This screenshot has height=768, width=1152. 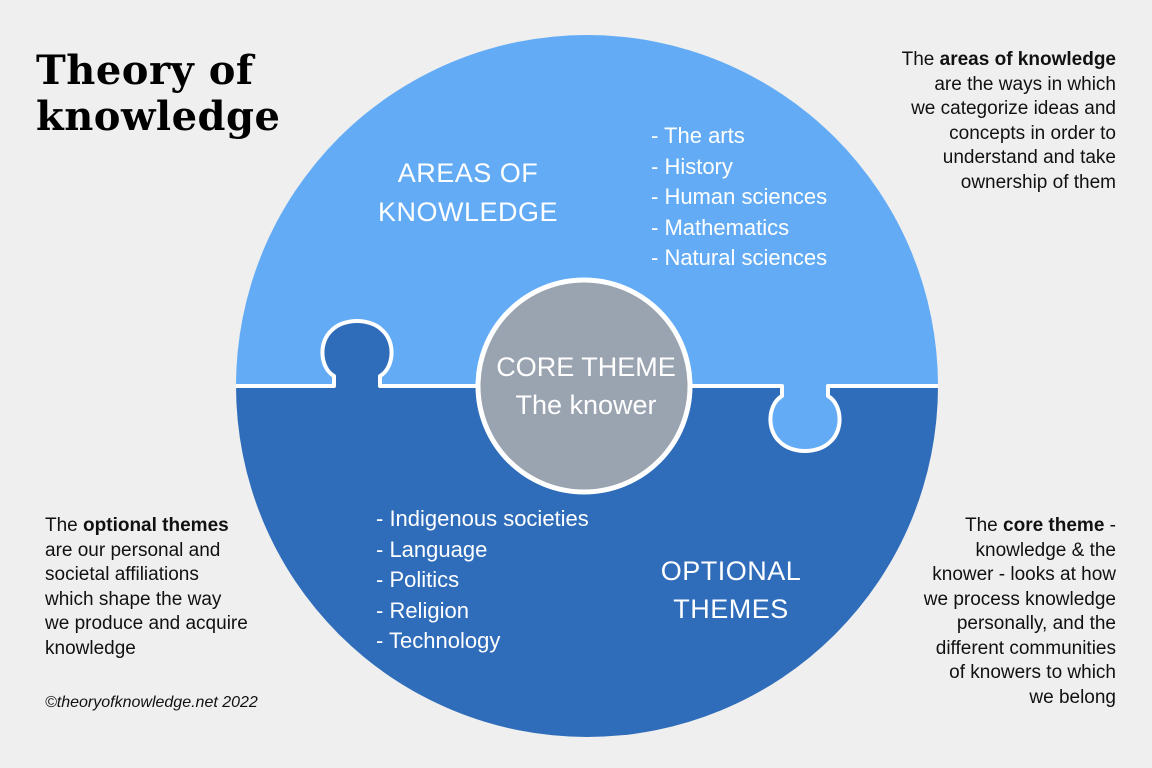 I want to click on core-theme-line-1: CORE THEME, so click(x=586, y=367).